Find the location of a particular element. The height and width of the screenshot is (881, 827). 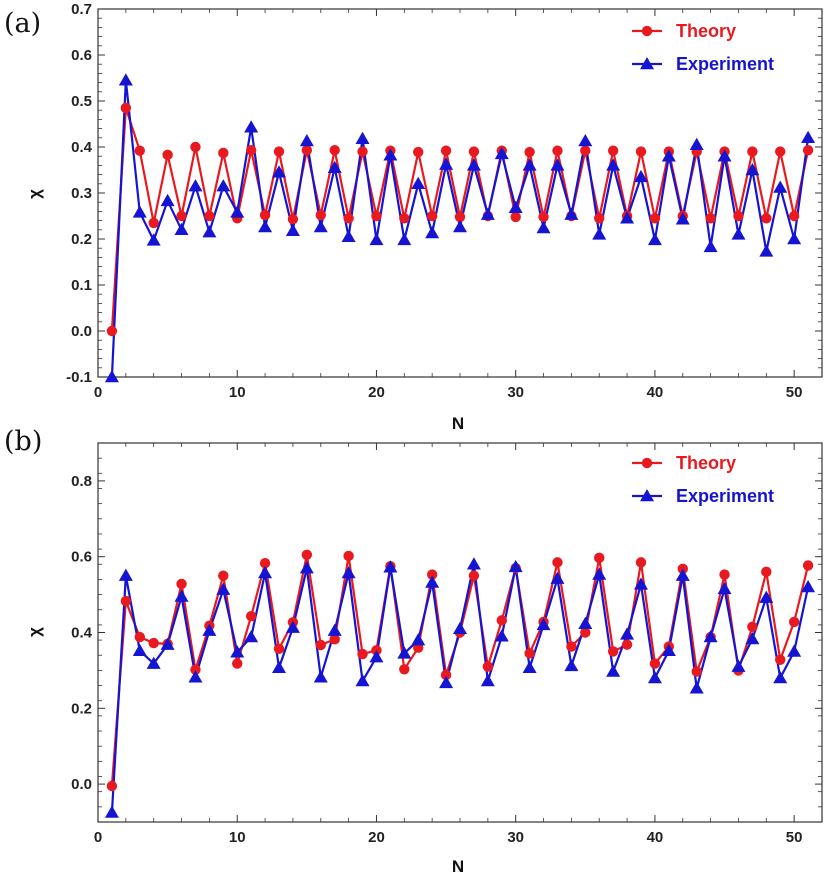

panel-a-y-tick-label: 0.4 is located at coordinates (82, 147).